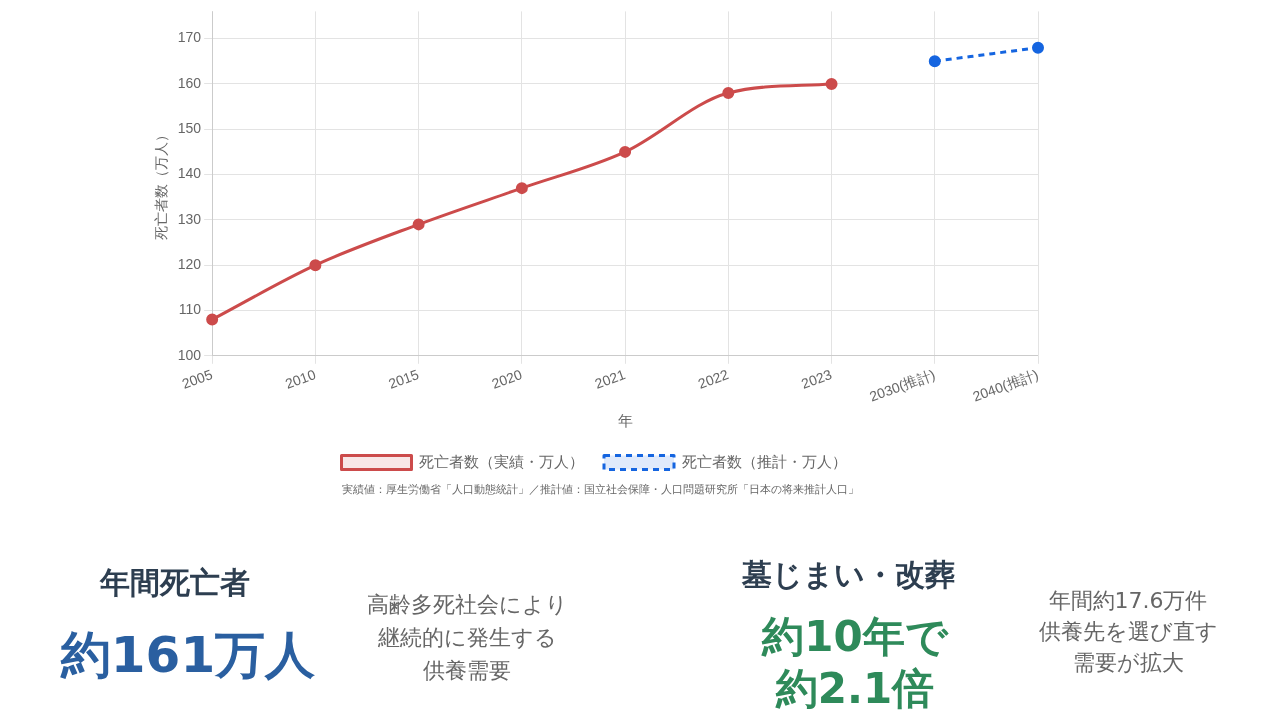  Describe the element at coordinates (300, 379) in the screenshot. I see `x-tick-label: 2010` at that location.